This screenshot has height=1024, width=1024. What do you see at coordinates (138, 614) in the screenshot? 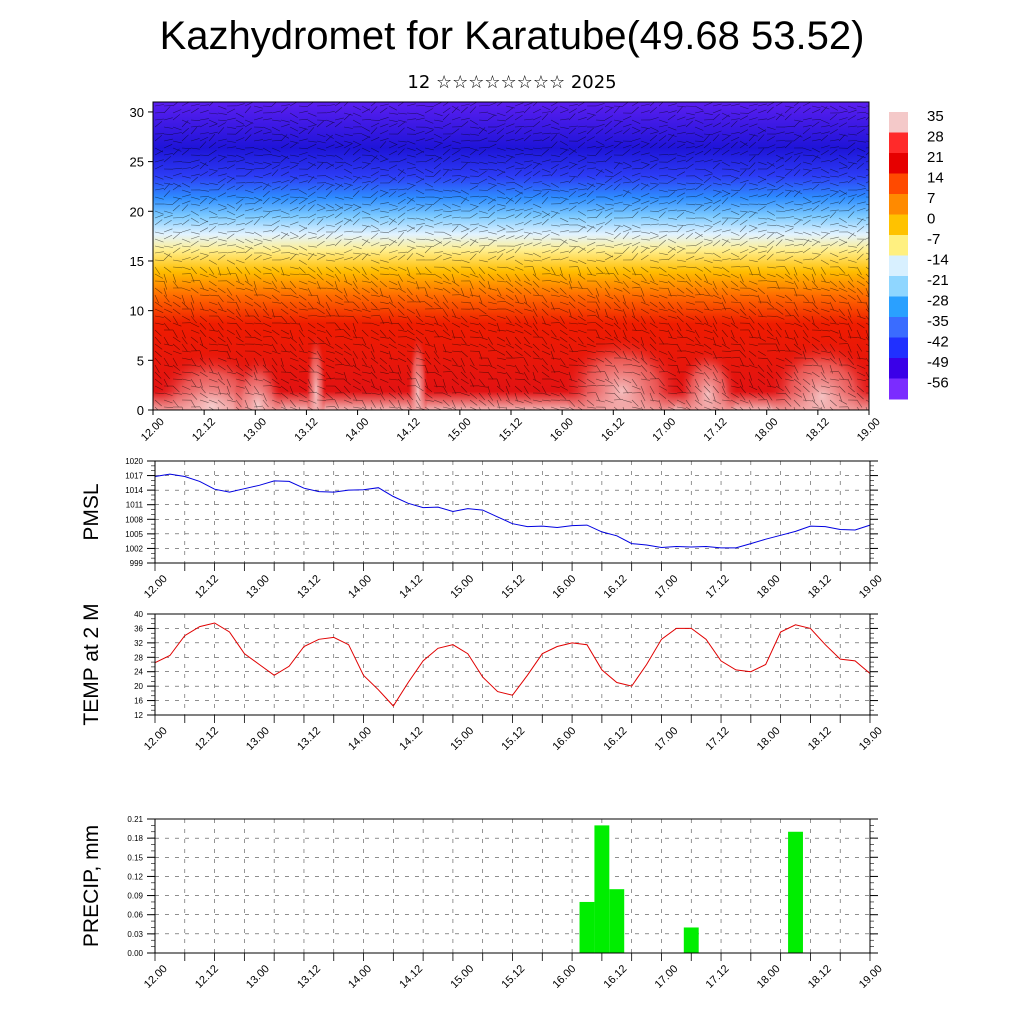
I see `y-tick-label: 40` at bounding box center [138, 614].